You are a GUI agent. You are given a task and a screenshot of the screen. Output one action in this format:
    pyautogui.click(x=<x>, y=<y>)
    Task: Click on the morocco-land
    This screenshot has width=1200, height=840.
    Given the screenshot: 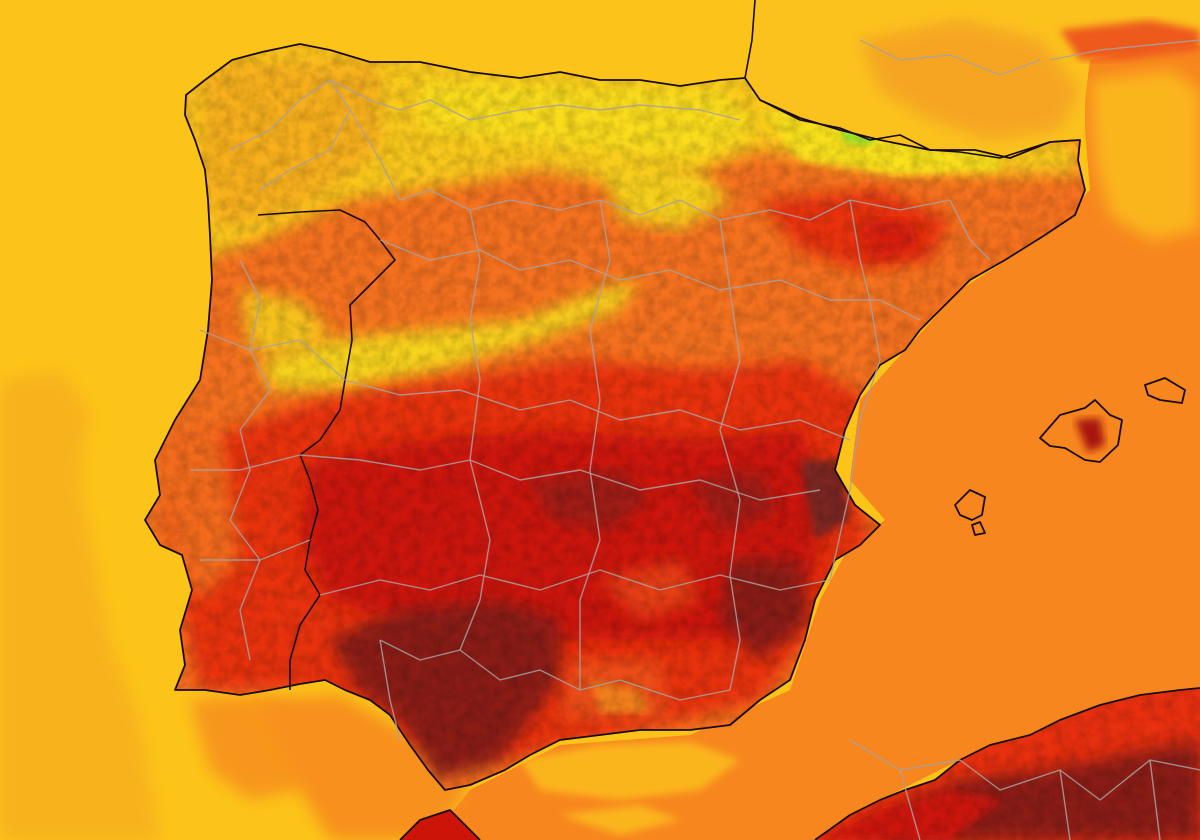 What is the action you would take?
    pyautogui.click(x=440, y=825)
    